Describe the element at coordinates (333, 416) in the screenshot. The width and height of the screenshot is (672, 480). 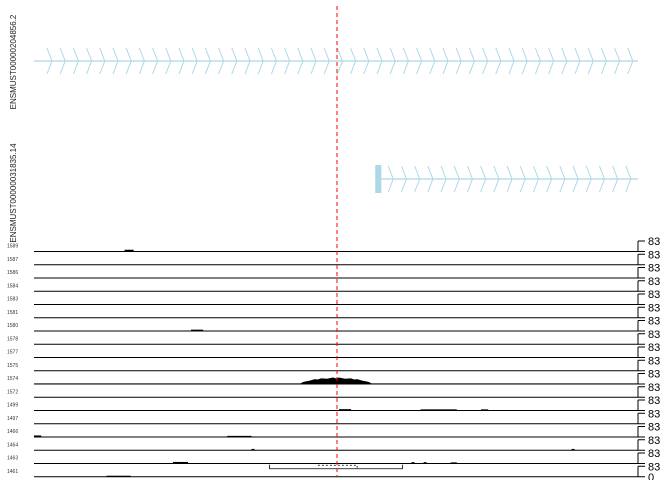
I see `coverage-track: 1497 83` at that location.